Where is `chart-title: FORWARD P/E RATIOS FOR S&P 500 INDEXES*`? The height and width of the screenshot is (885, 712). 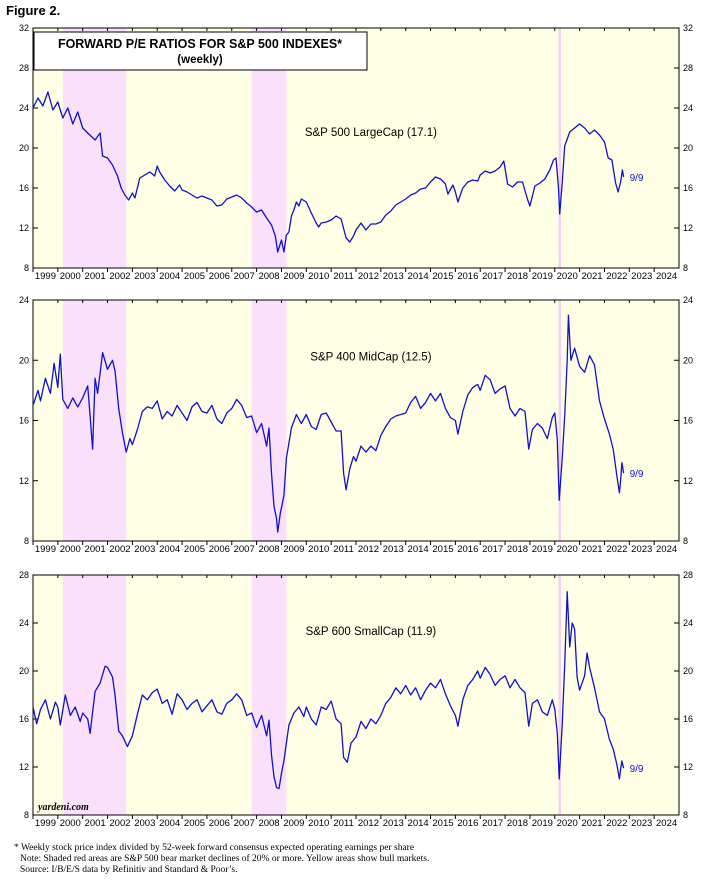
chart-title: FORWARD P/E RATIOS FOR S&P 500 INDEXES* is located at coordinates (200, 44).